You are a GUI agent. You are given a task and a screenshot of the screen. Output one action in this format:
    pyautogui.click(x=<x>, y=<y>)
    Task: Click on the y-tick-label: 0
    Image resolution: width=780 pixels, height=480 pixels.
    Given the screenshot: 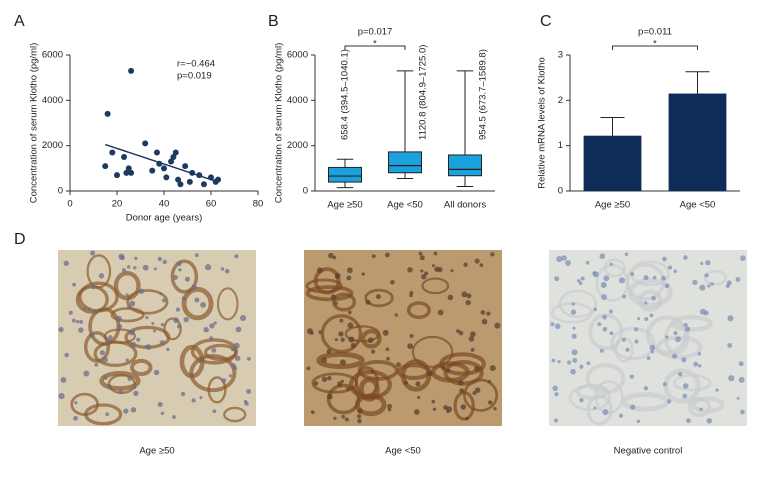 What is the action you would take?
    pyautogui.click(x=60, y=191)
    